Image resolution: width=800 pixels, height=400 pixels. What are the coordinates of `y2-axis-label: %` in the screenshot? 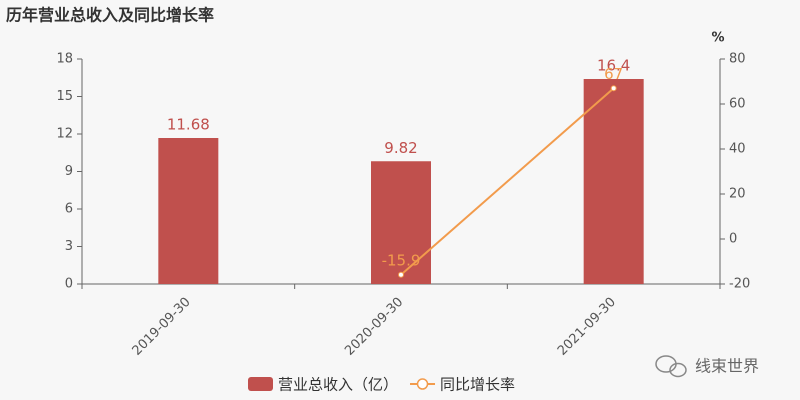 It's located at (717, 38).